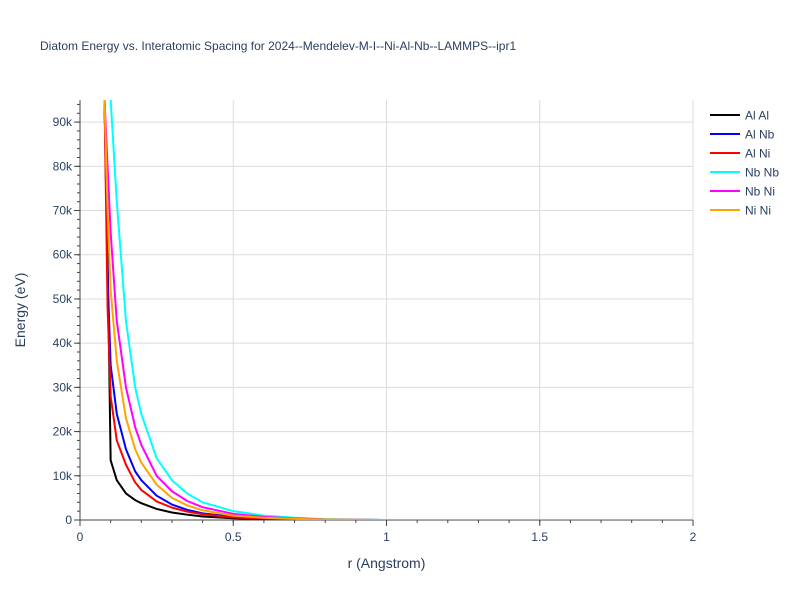  What do you see at coordinates (693, 537) in the screenshot?
I see `x-tick-label: 2` at bounding box center [693, 537].